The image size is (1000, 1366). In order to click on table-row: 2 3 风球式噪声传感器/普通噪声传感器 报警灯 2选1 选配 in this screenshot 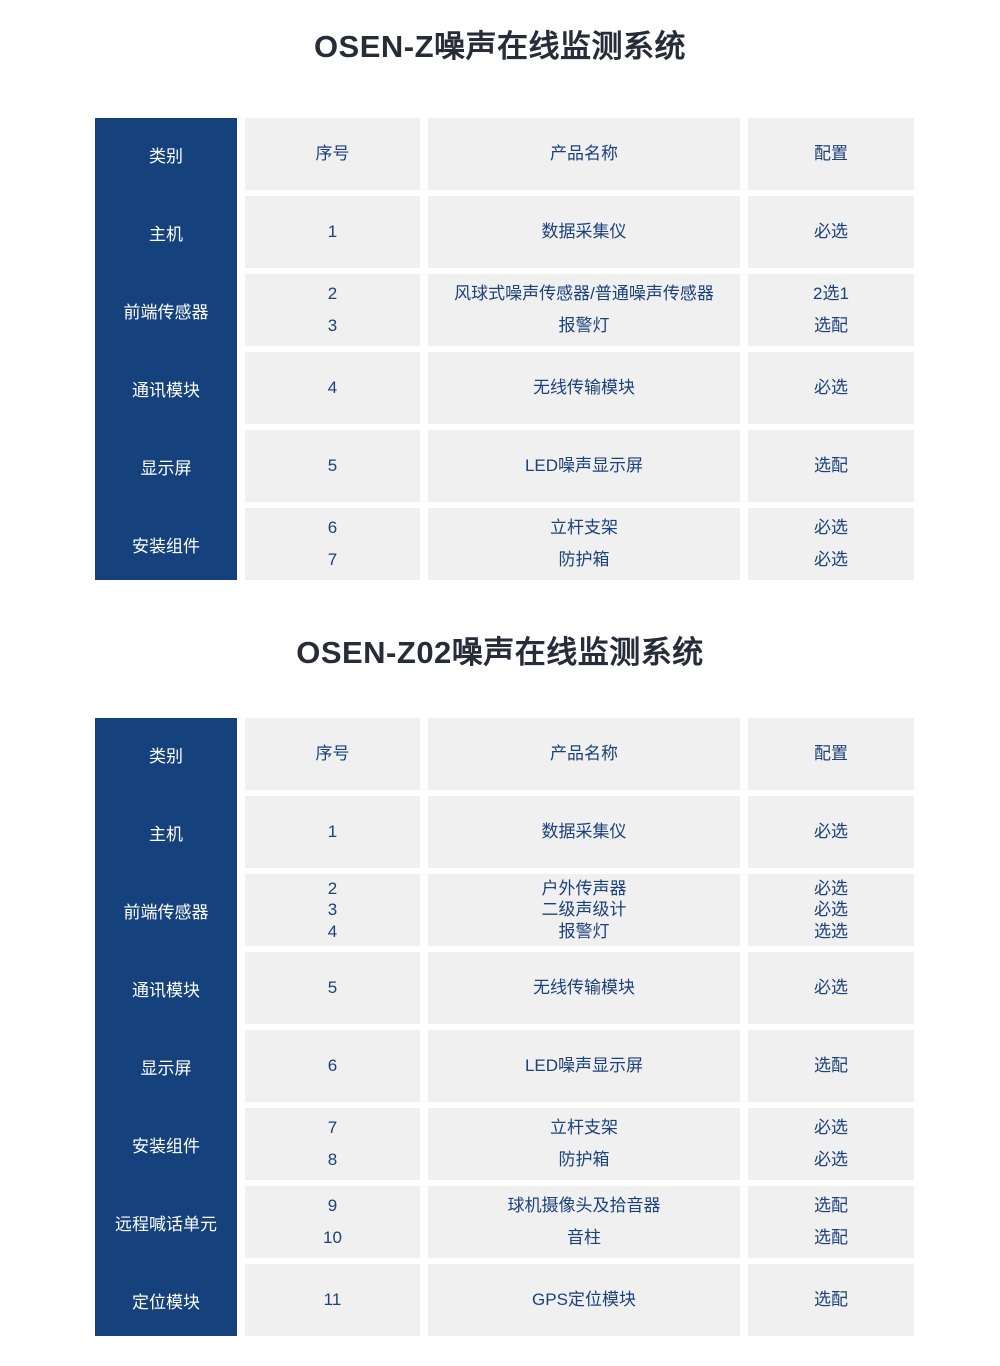, I will do `click(579, 310)`.